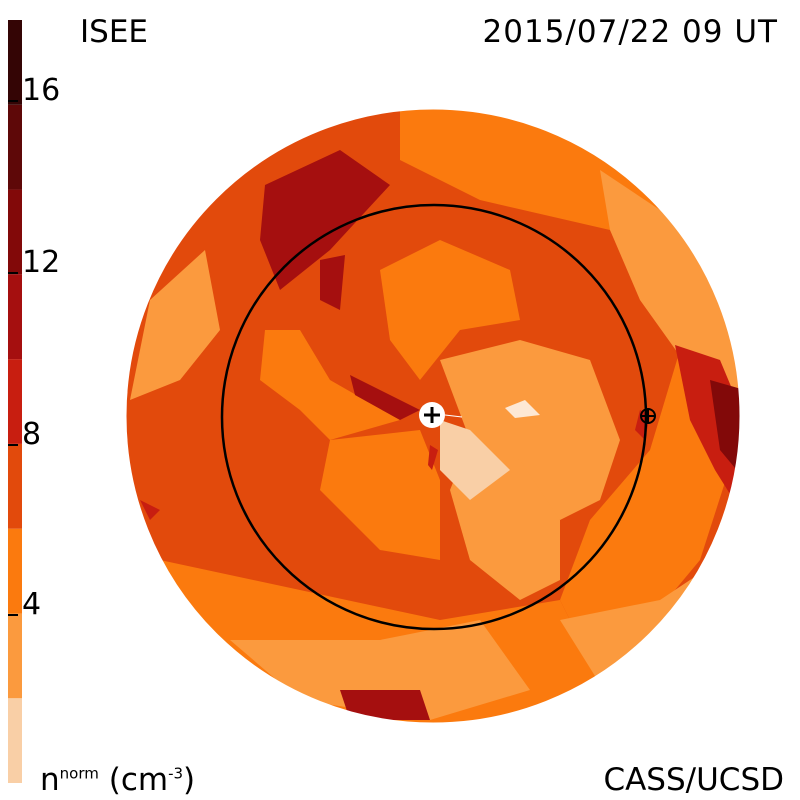 This screenshot has height=800, width=800. What do you see at coordinates (693, 780) in the screenshot?
I see `credit-label: CASS/UCSD` at bounding box center [693, 780].